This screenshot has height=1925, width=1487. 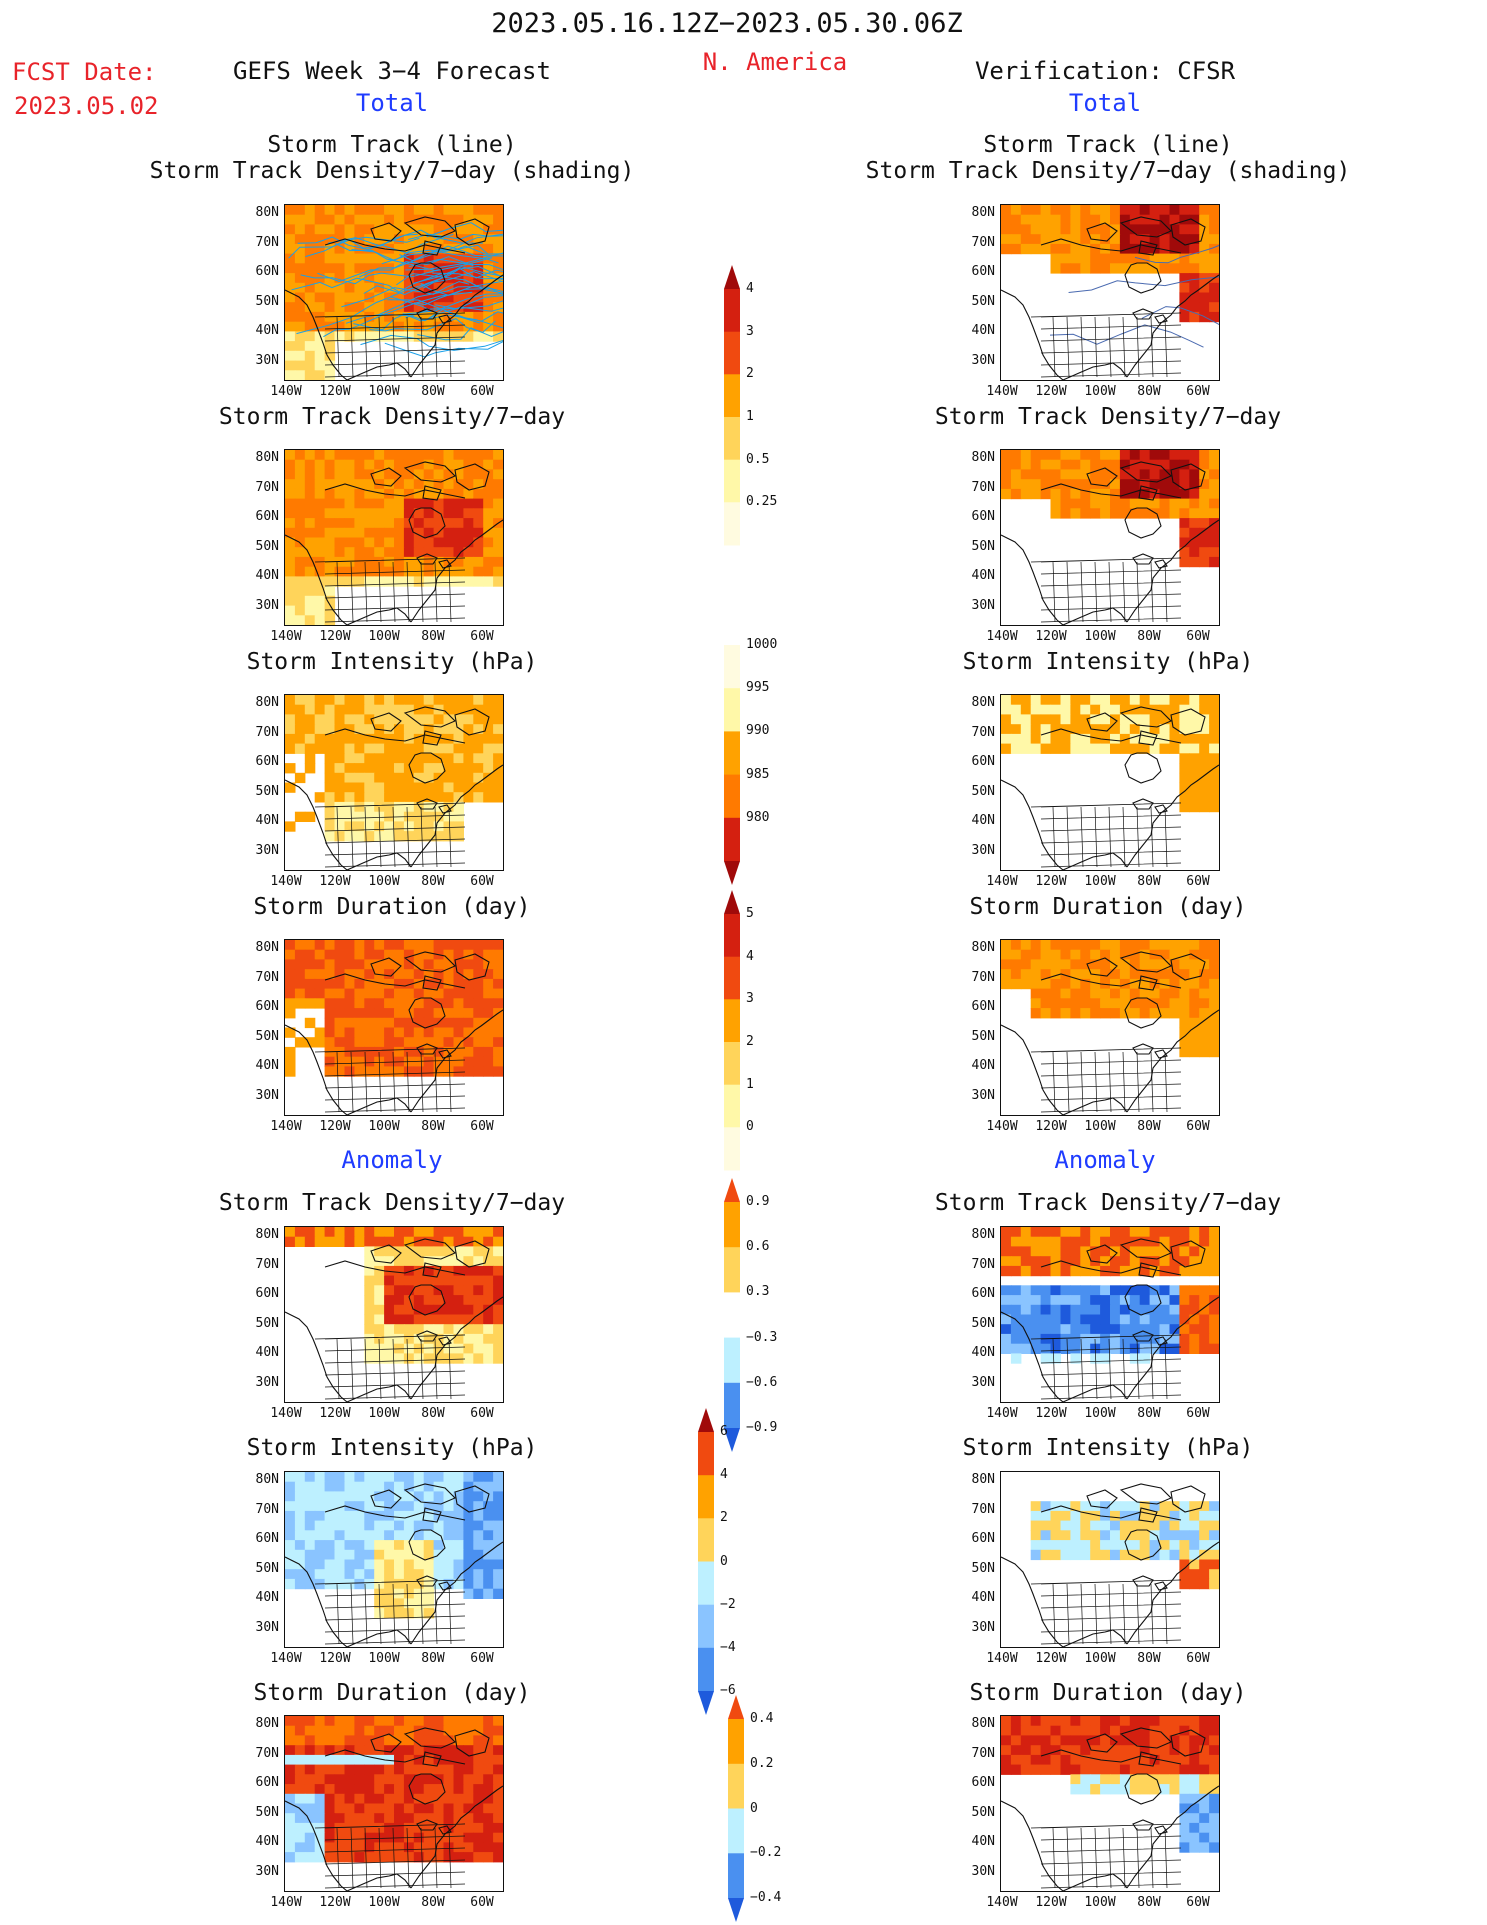 I want to click on lon-tick-label: 120W, so click(x=1051, y=1658).